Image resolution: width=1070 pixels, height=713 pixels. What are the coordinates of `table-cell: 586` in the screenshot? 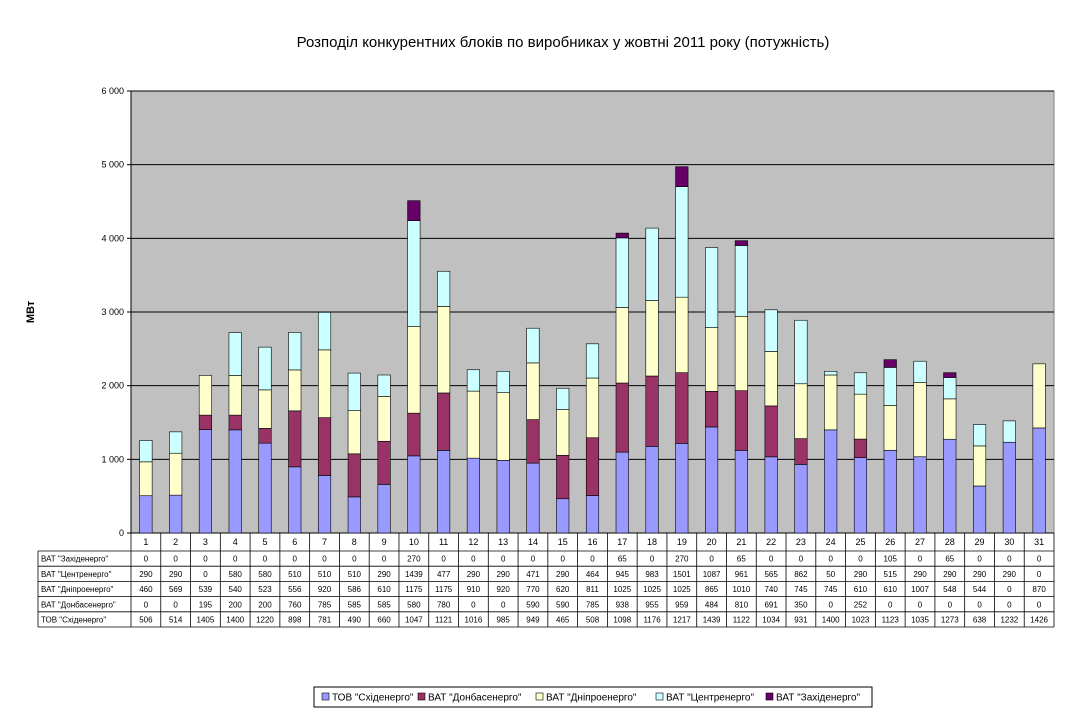 It's located at (355, 589).